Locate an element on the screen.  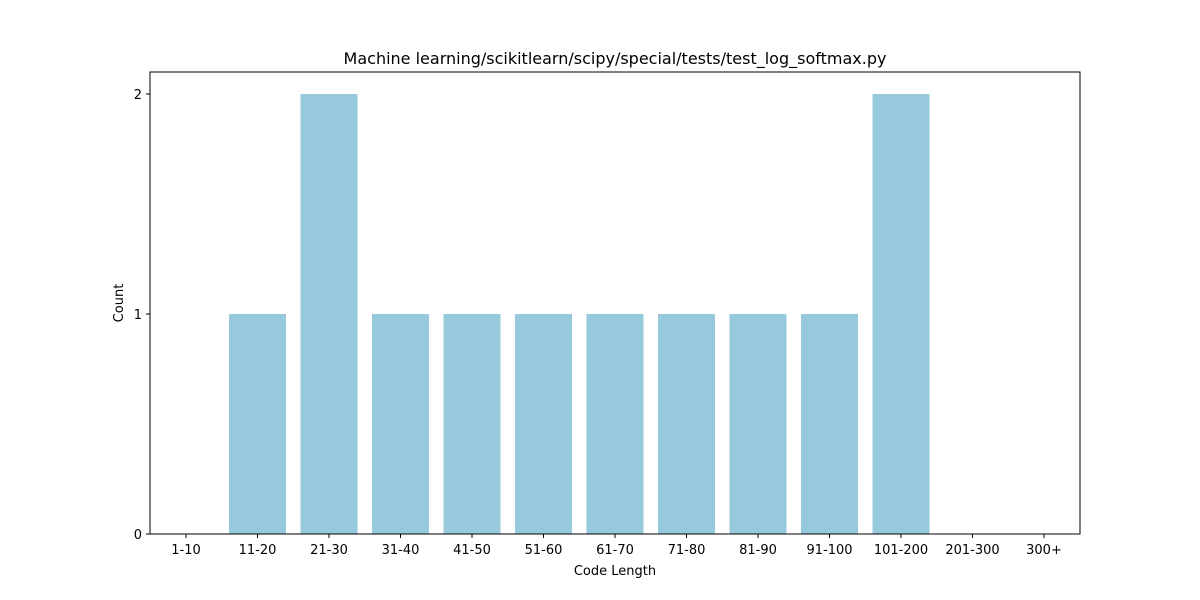
x-tick-label: 91-100 is located at coordinates (829, 550).